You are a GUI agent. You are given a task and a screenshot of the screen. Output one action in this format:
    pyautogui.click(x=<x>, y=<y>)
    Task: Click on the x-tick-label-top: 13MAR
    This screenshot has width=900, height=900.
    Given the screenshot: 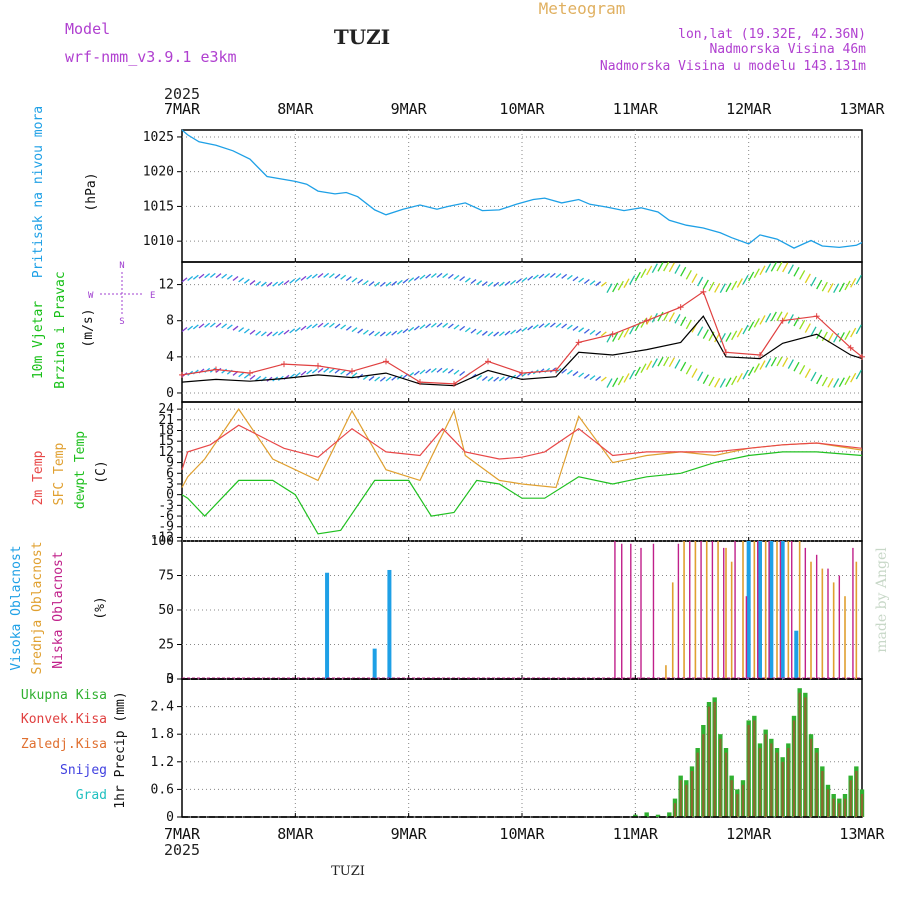 What is the action you would take?
    pyautogui.click(x=862, y=109)
    